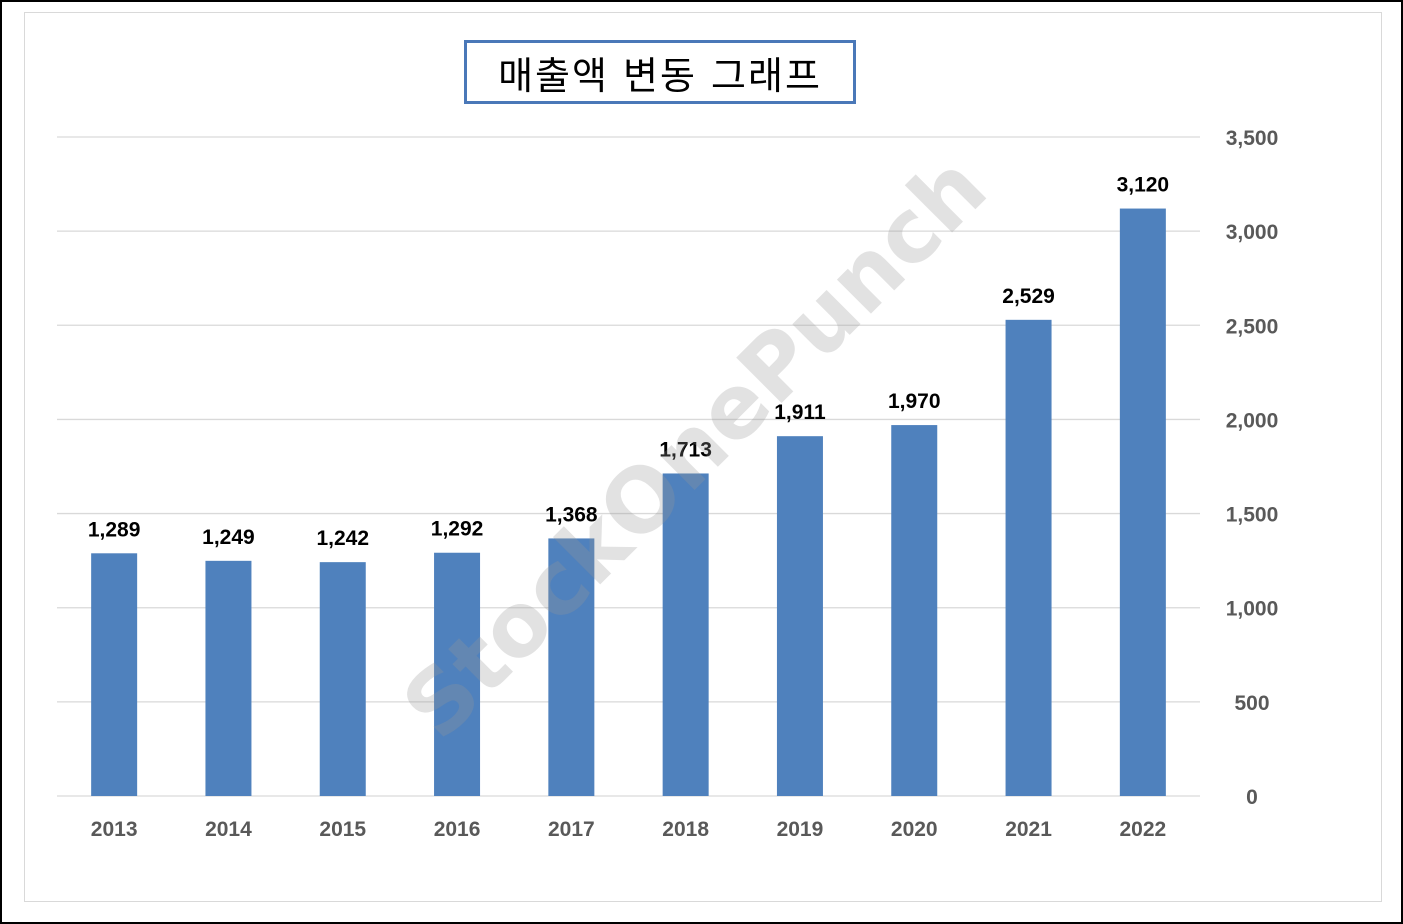 The height and width of the screenshot is (924, 1403). I want to click on data-label: 1,249, so click(228, 537).